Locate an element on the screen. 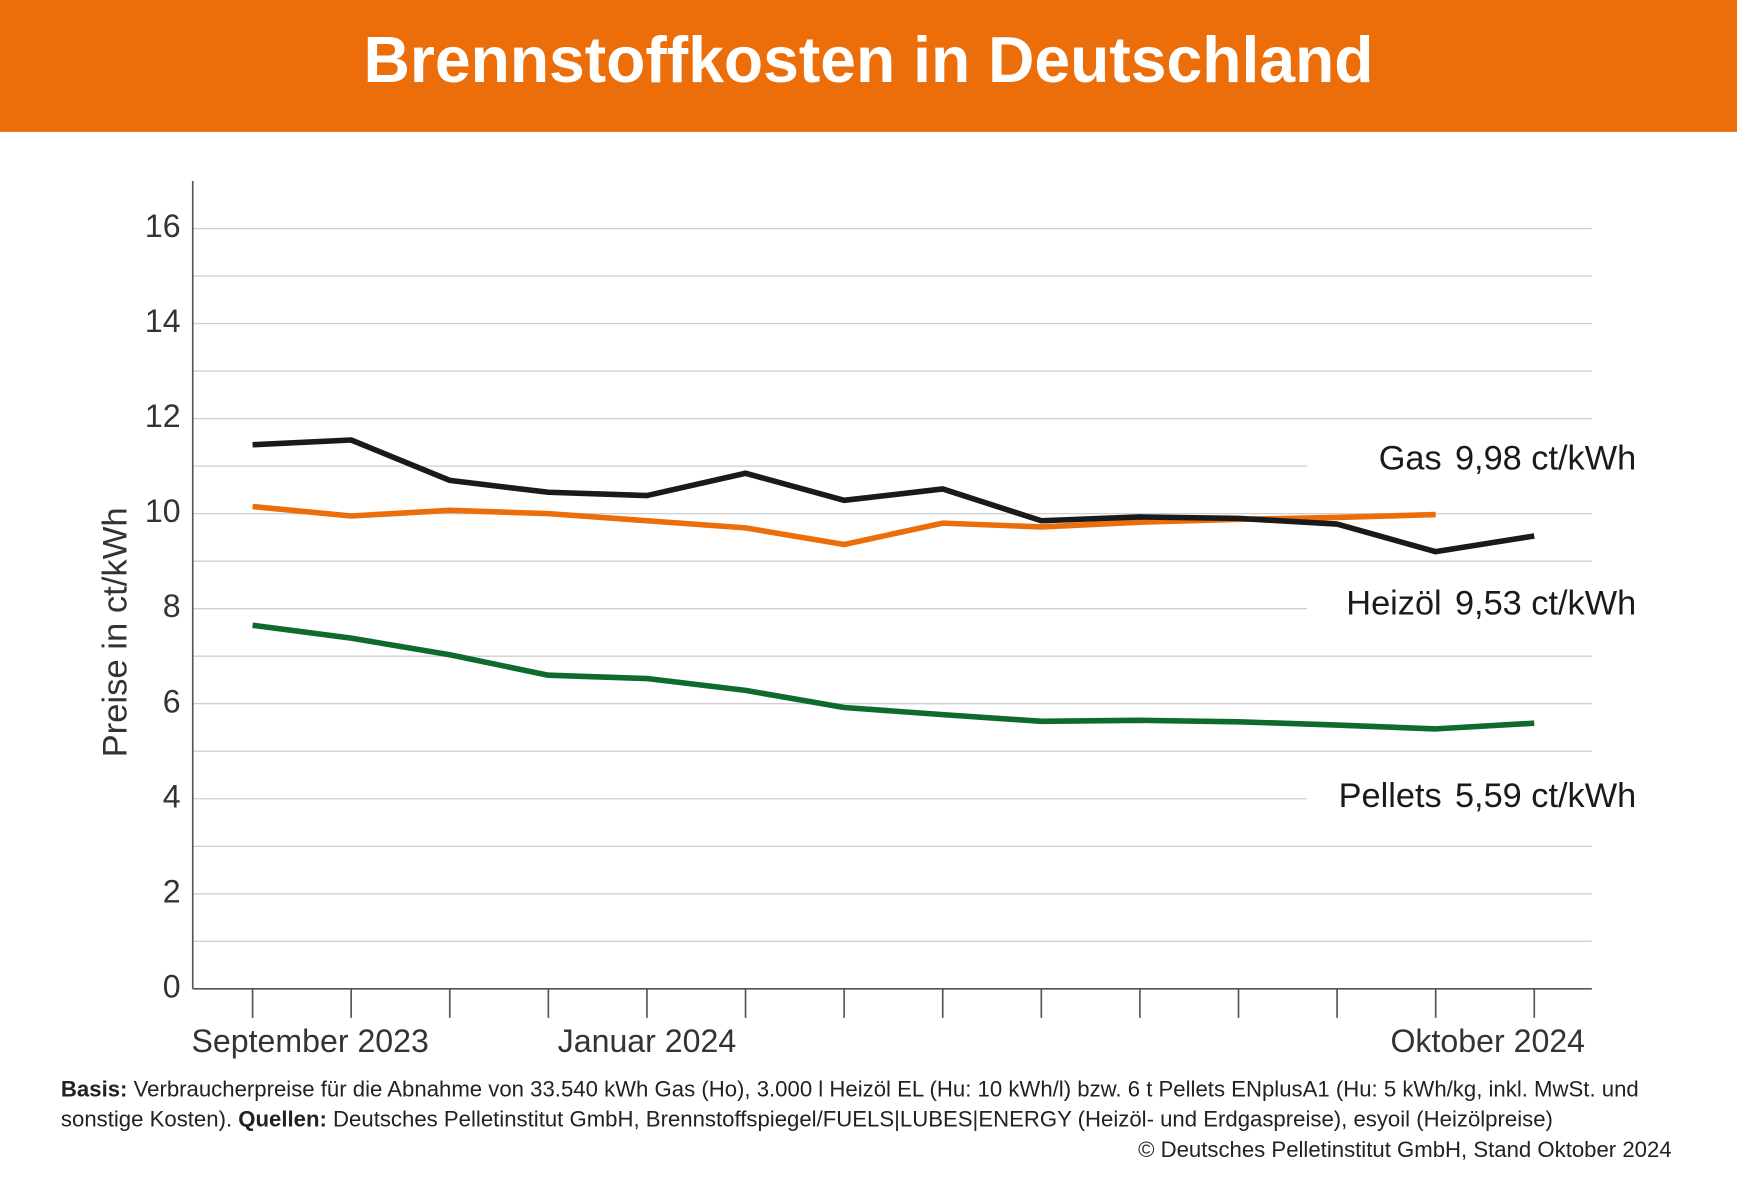 The image size is (1737, 1200). y-axis-label: Preise in ct/kWh is located at coordinates (116, 632).